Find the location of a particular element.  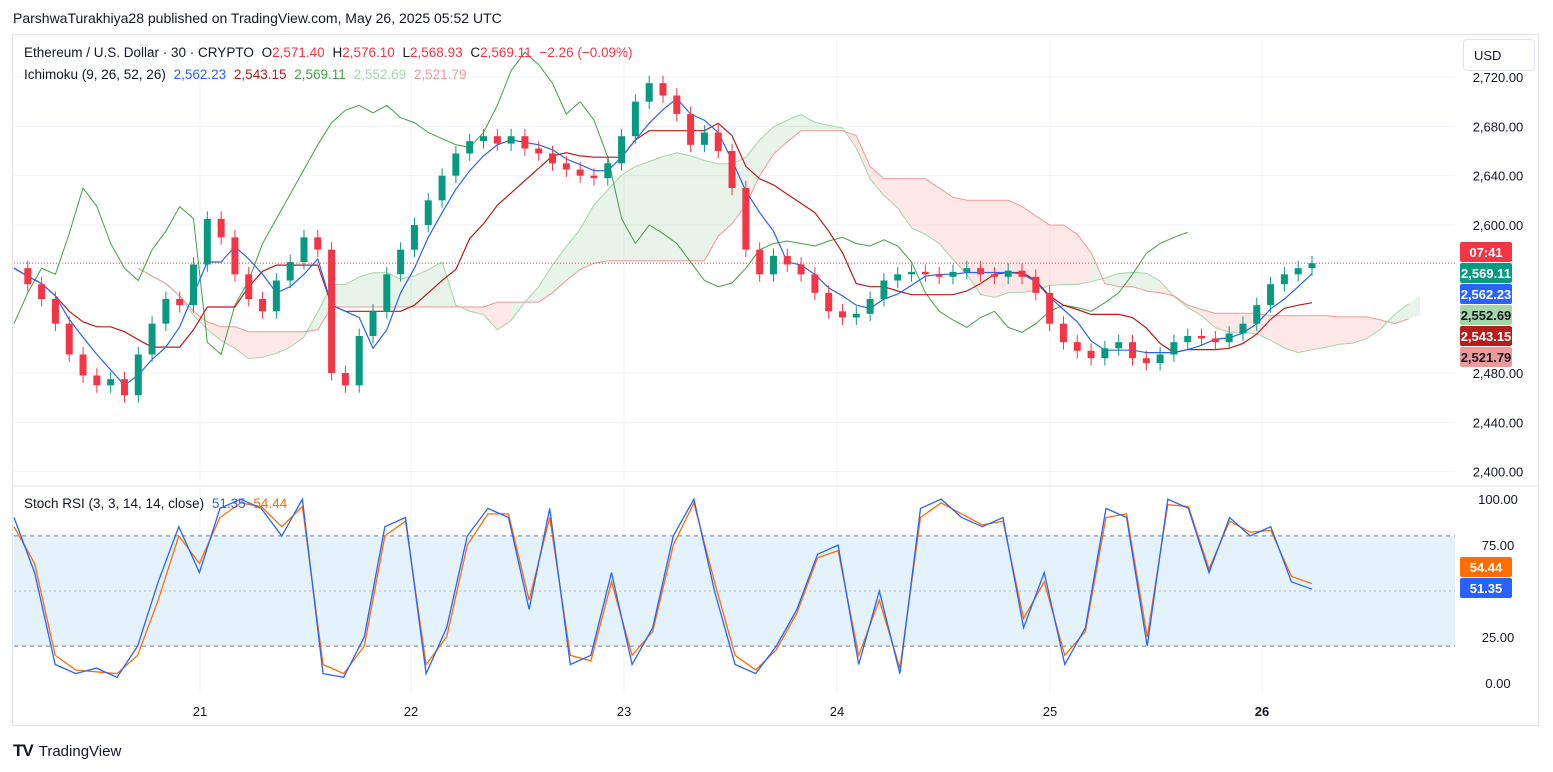

tradingview-logo: TV TradingView is located at coordinates (67, 751).